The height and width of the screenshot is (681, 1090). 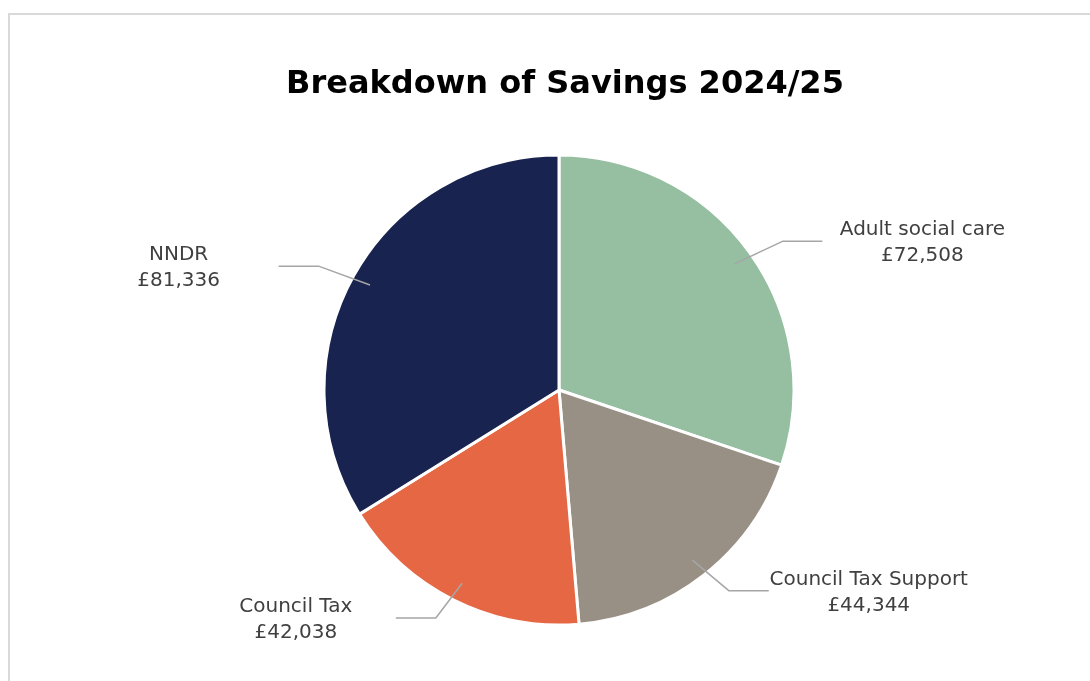 What do you see at coordinates (179, 253) in the screenshot?
I see `slice-label: NNDR` at bounding box center [179, 253].